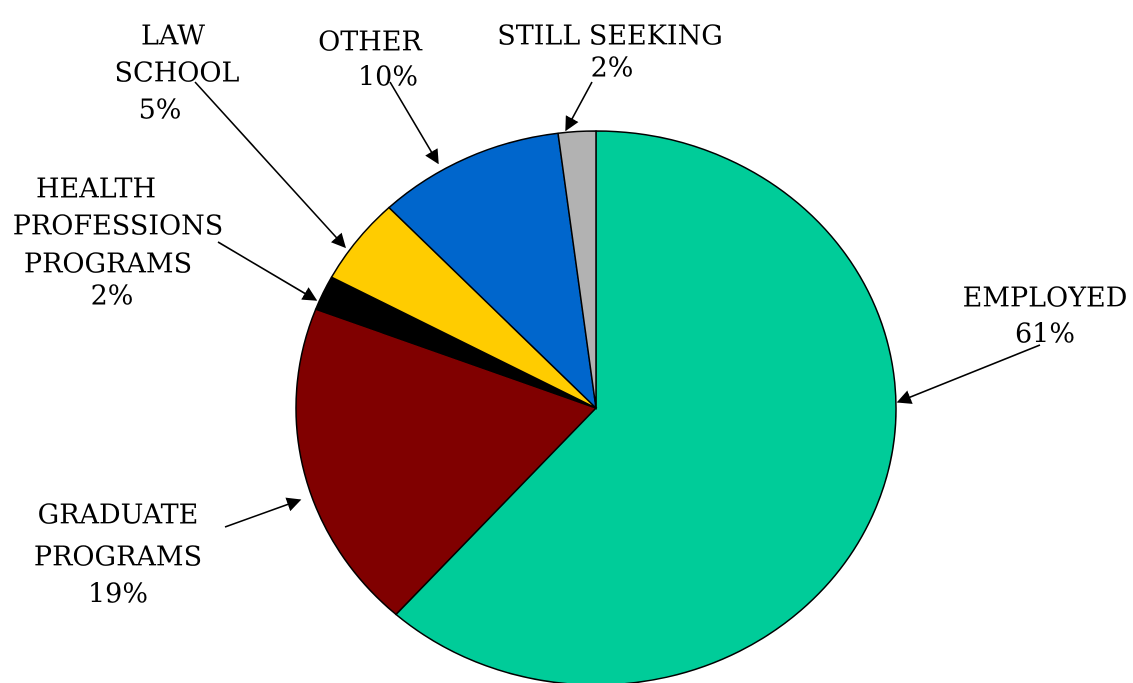 The height and width of the screenshot is (683, 1133). Describe the element at coordinates (414, 123) in the screenshot. I see `leader-arrow-other` at that location.